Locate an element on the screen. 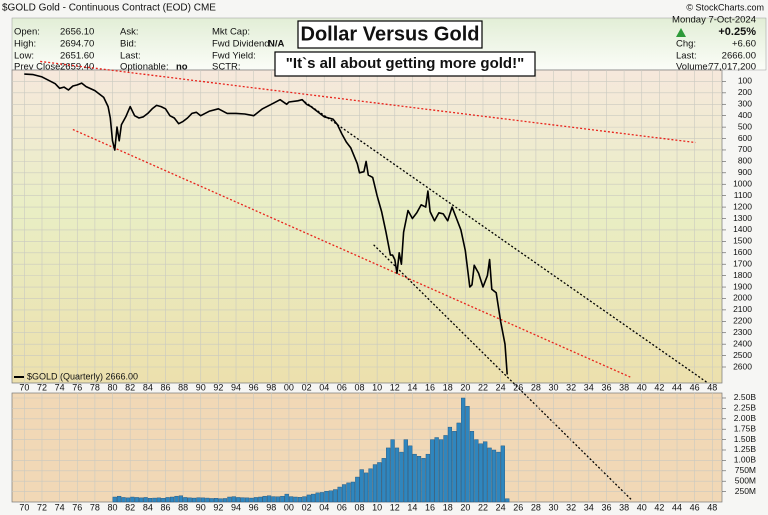 Image resolution: width=768 pixels, height=515 pixels. y-tick-label: 750M is located at coordinates (745, 470).